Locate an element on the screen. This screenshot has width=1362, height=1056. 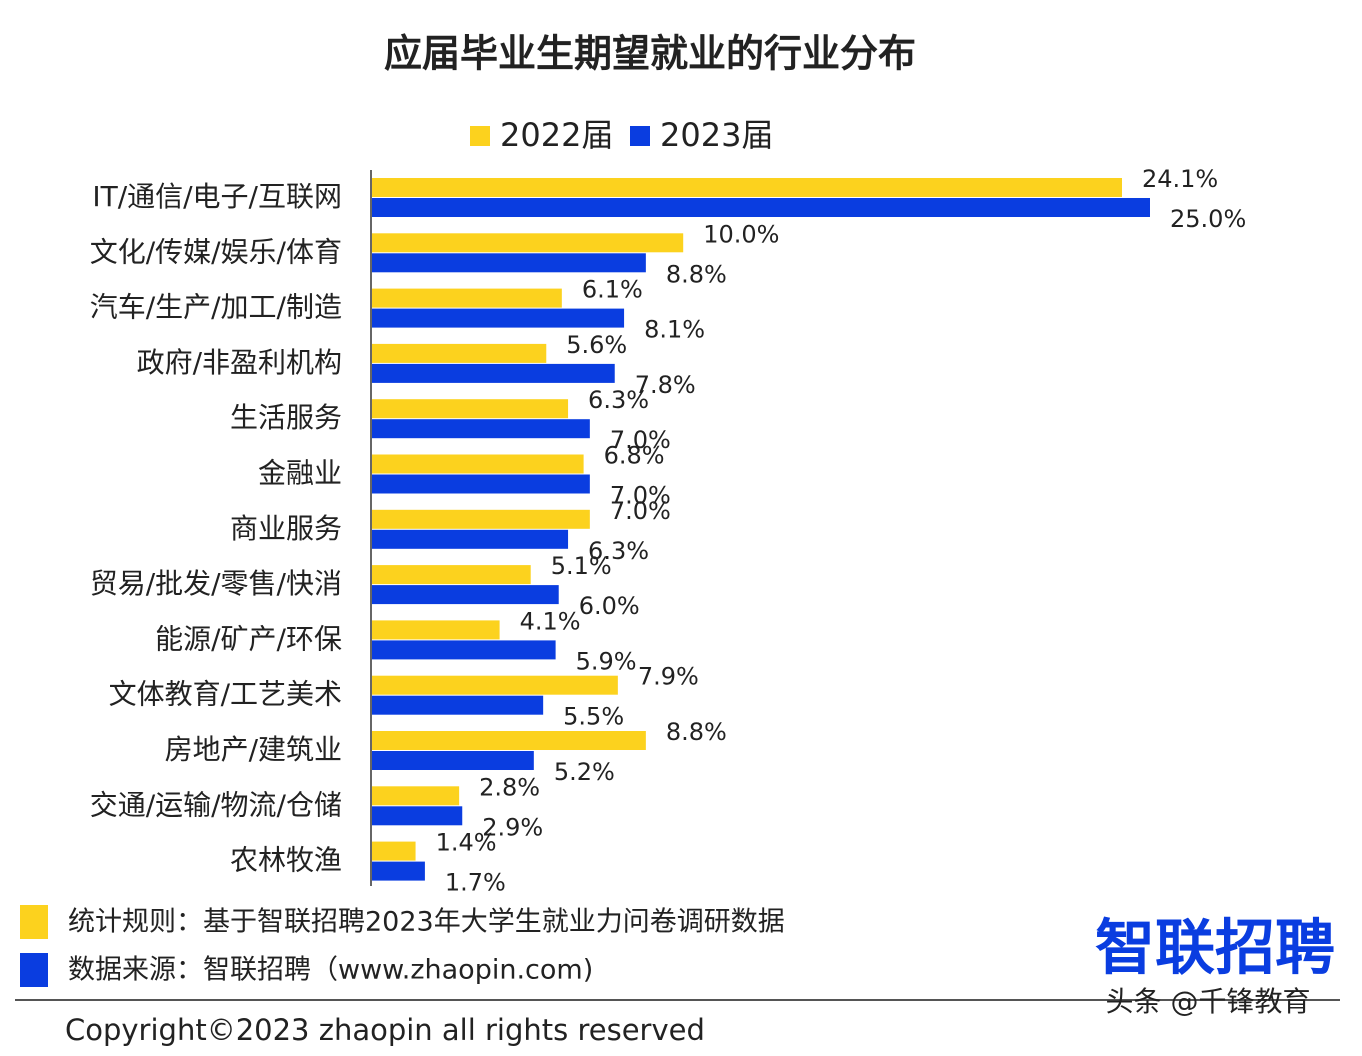
footnote: 统计规则：基于智联招聘2023年大学生就业力问卷调研数据 is located at coordinates (426, 922).